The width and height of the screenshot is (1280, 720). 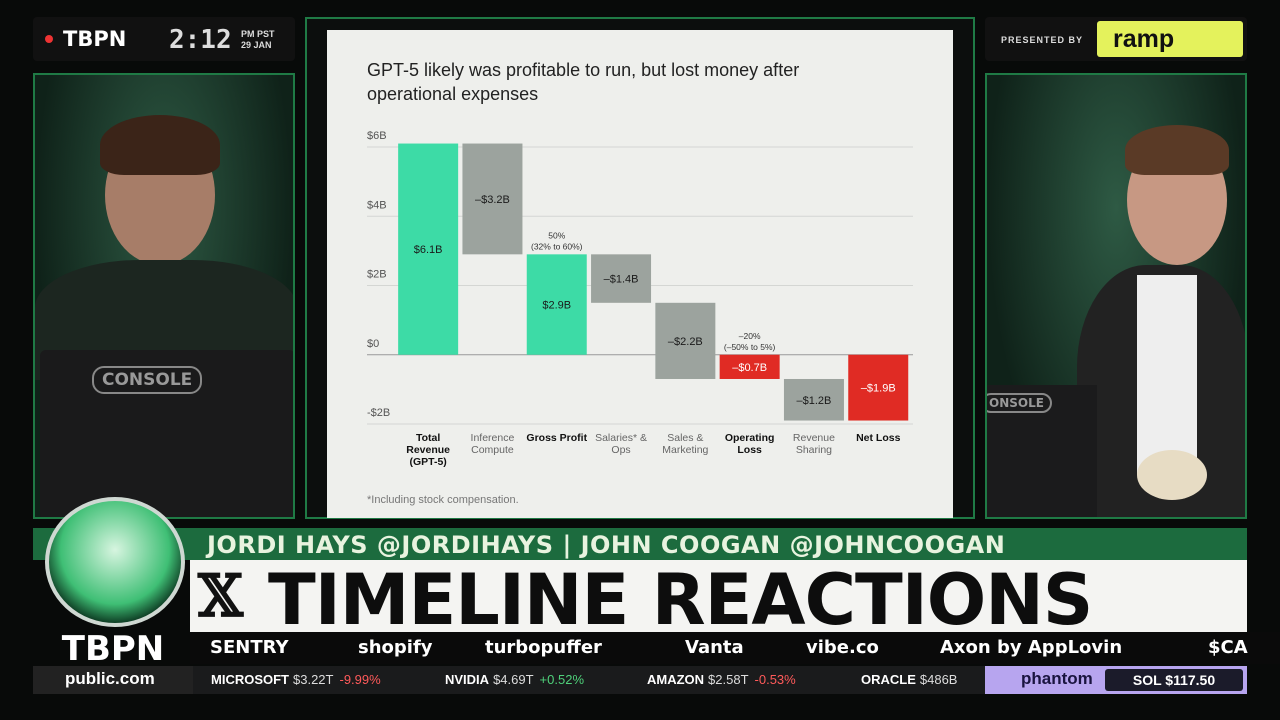 What do you see at coordinates (775, 679) in the screenshot?
I see `ticker-change: -0.53%` at bounding box center [775, 679].